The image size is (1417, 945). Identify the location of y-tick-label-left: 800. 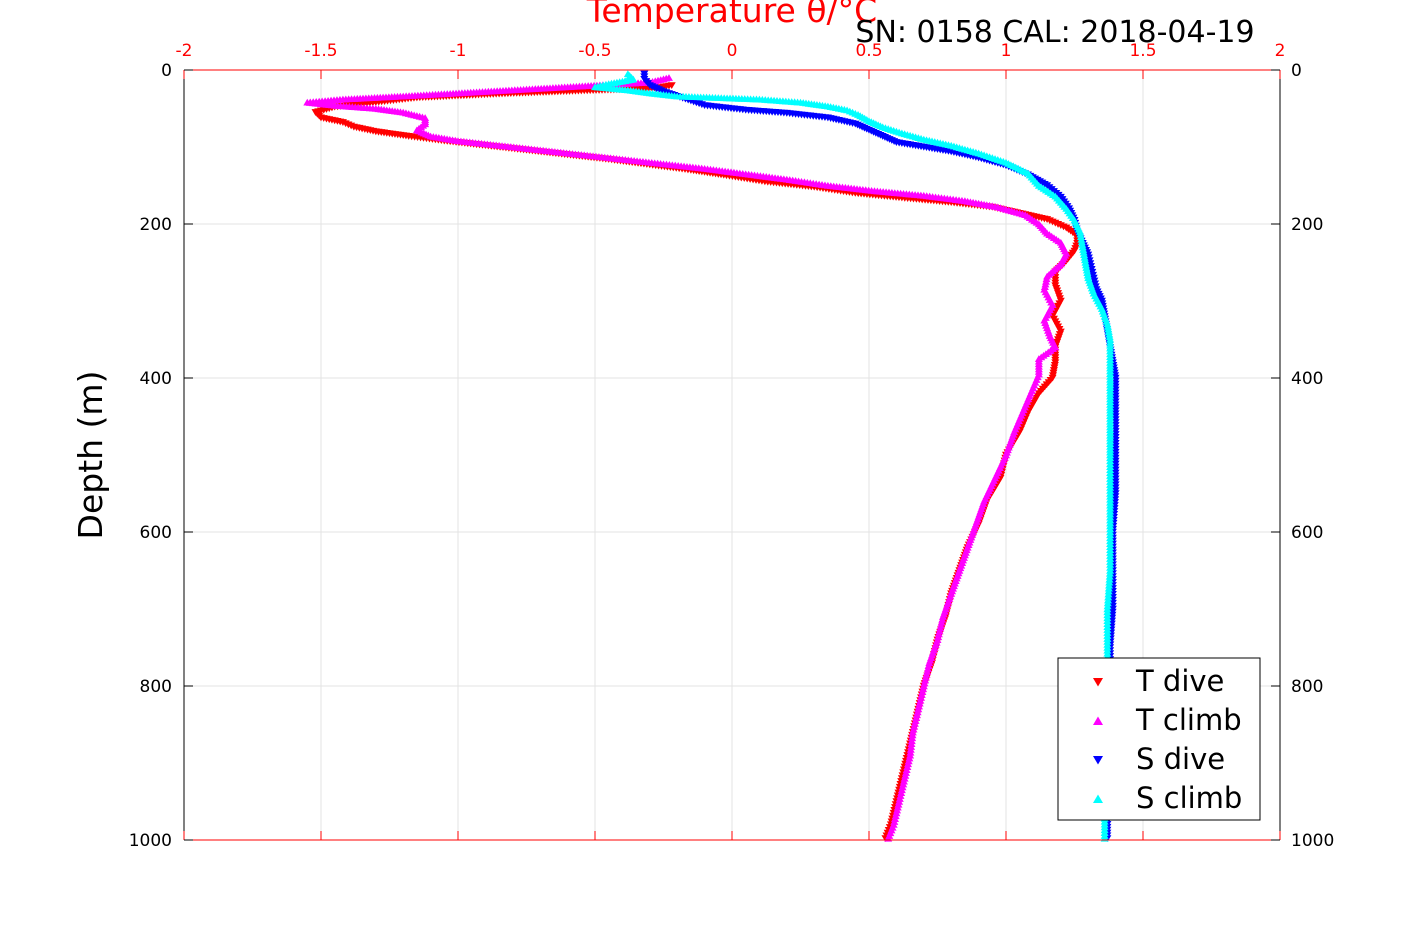
(156, 687).